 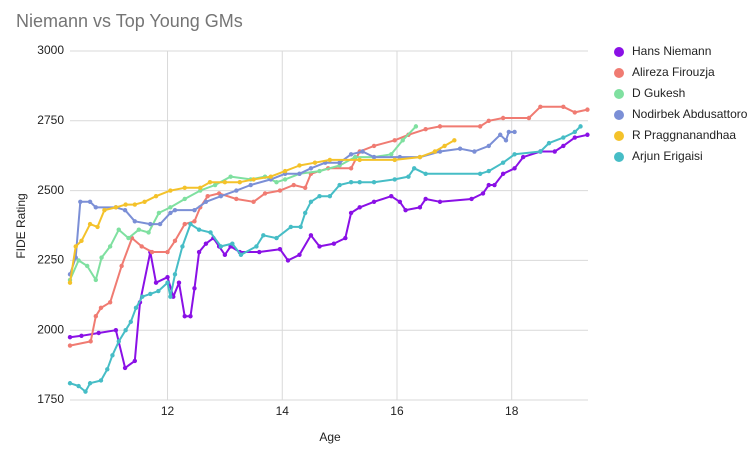 I want to click on chart-title: Niemann vs Top Young GMs, so click(x=129, y=21).